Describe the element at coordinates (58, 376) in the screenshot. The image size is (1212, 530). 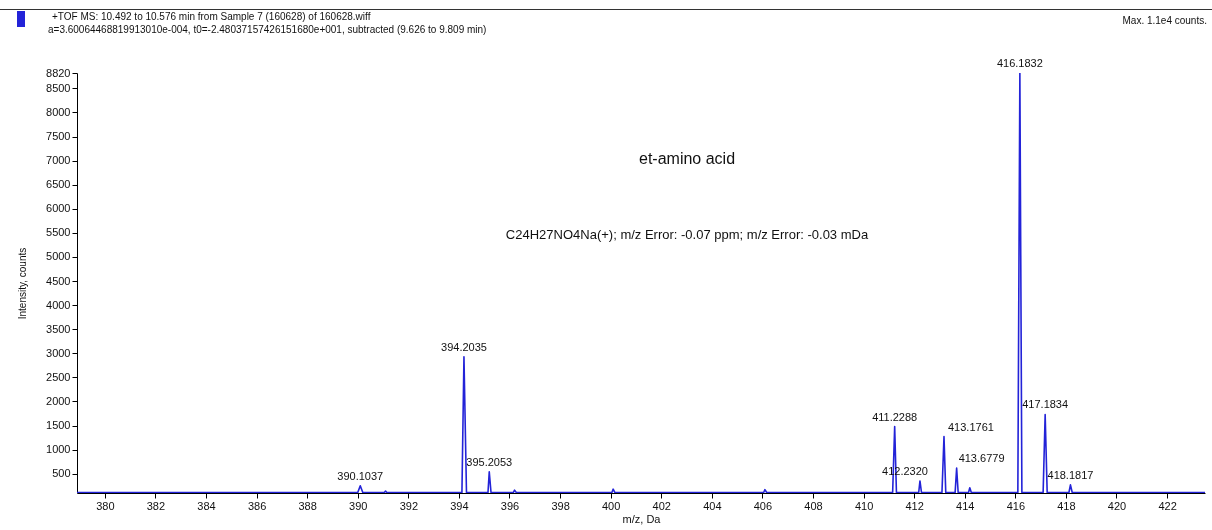
I see `y-tick-label: 2500` at that location.